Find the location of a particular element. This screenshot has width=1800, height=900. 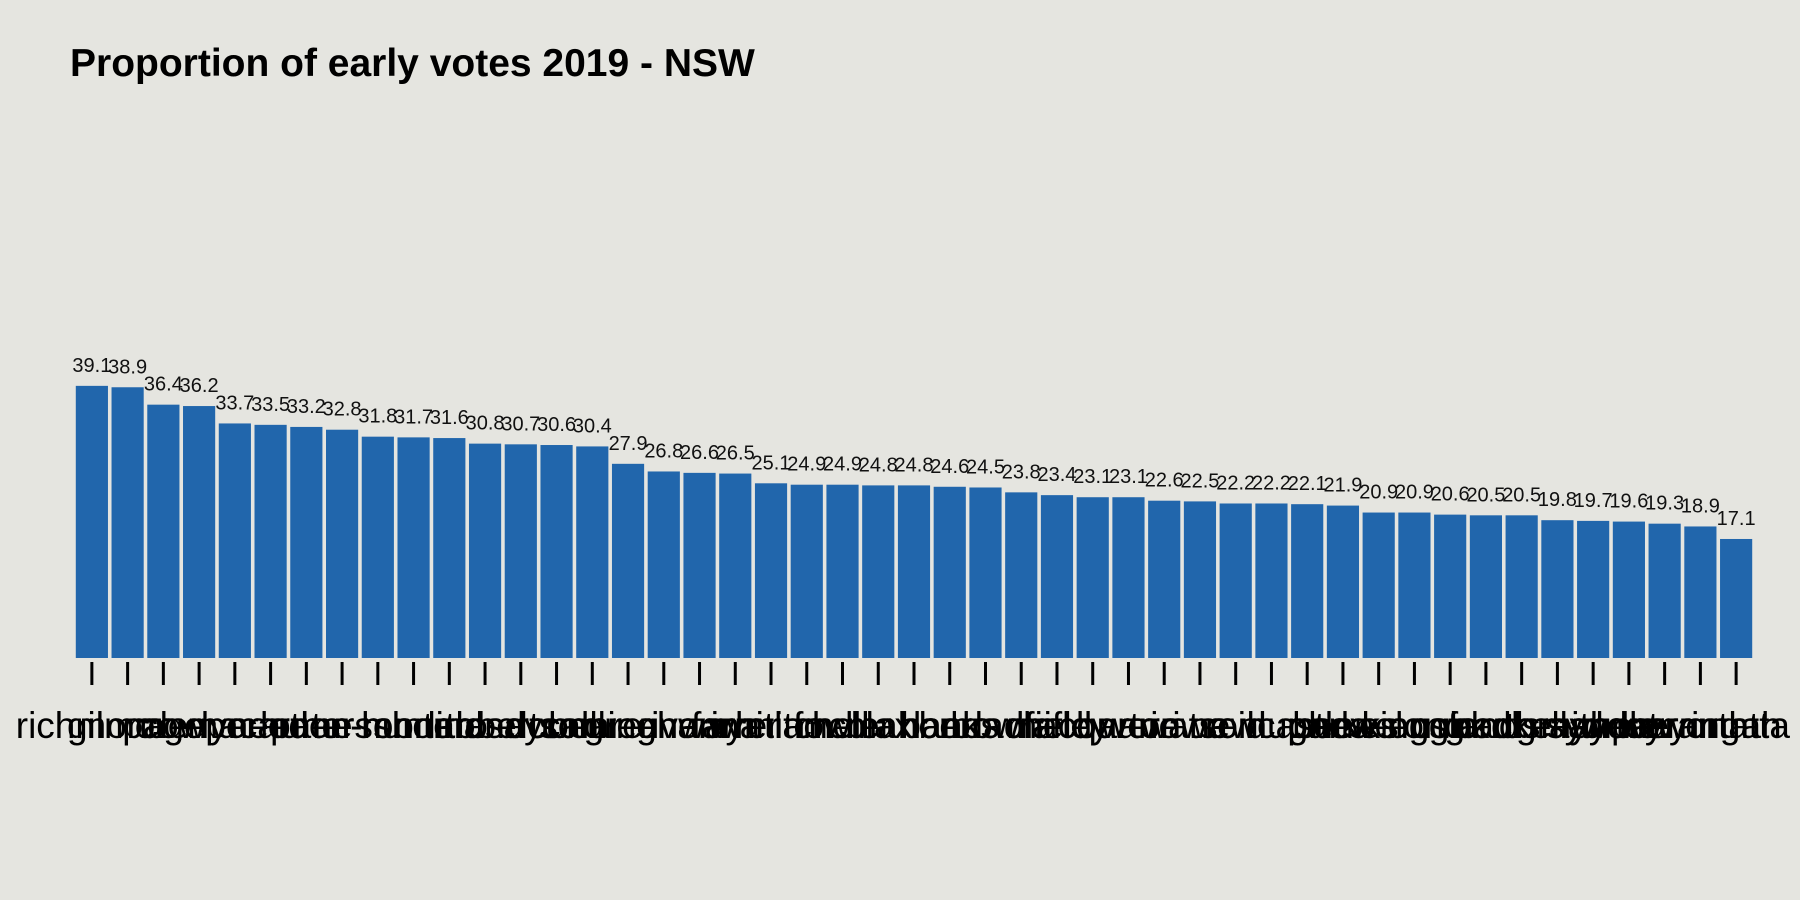

x-tick-label: robertson is located at coordinates (521, 725).